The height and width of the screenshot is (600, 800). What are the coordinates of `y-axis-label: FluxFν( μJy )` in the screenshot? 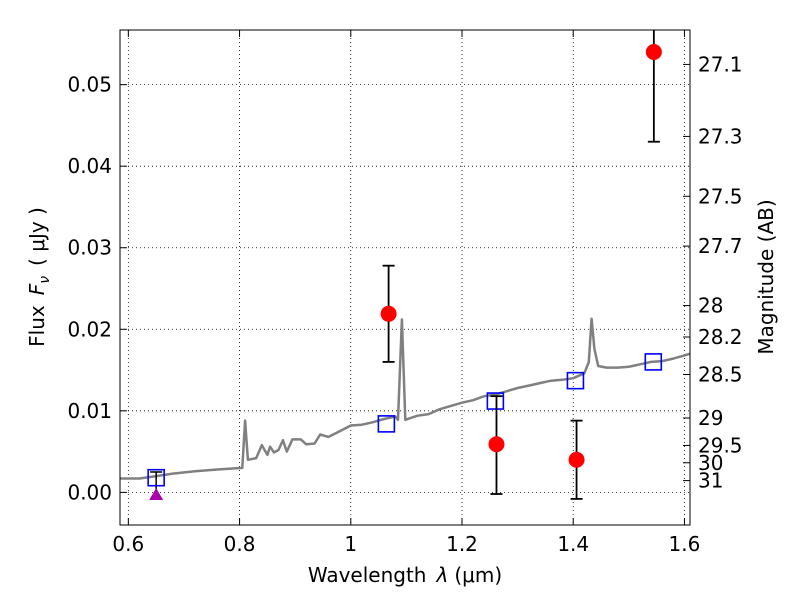 It's located at (39, 277).